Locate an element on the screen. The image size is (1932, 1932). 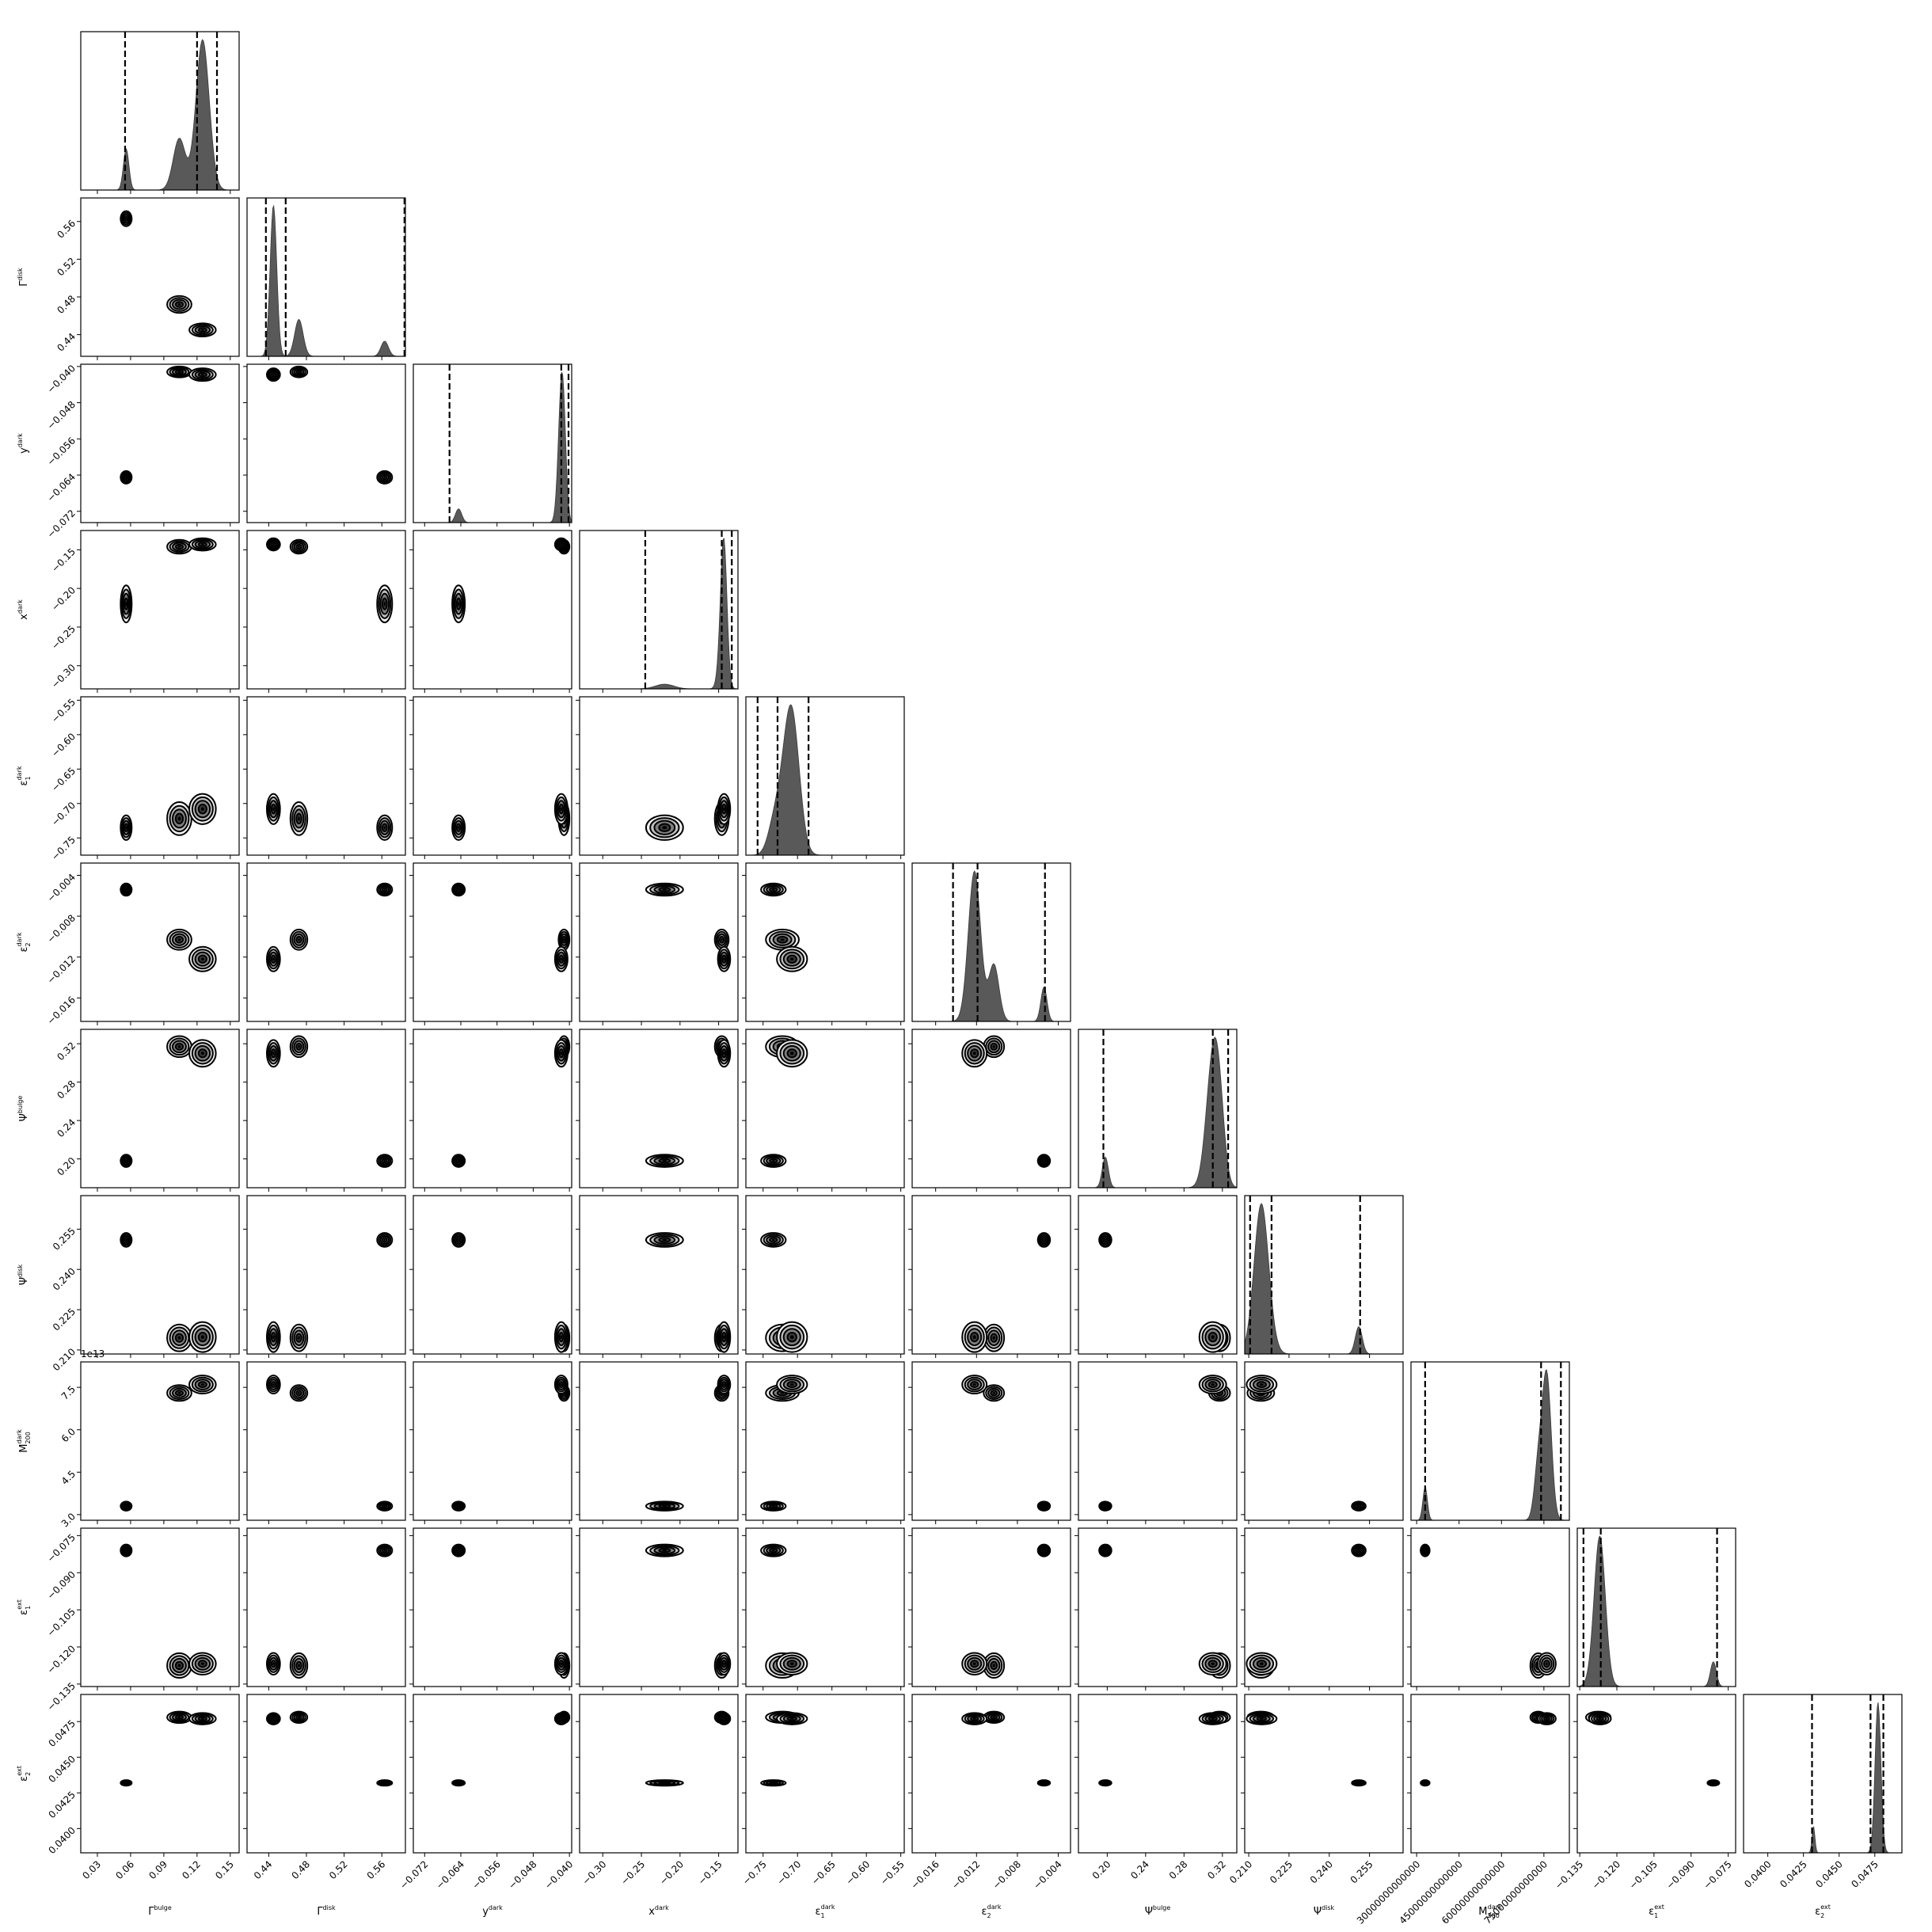
y-tick-label-e1e: −0.090 is located at coordinates (62, 1585).